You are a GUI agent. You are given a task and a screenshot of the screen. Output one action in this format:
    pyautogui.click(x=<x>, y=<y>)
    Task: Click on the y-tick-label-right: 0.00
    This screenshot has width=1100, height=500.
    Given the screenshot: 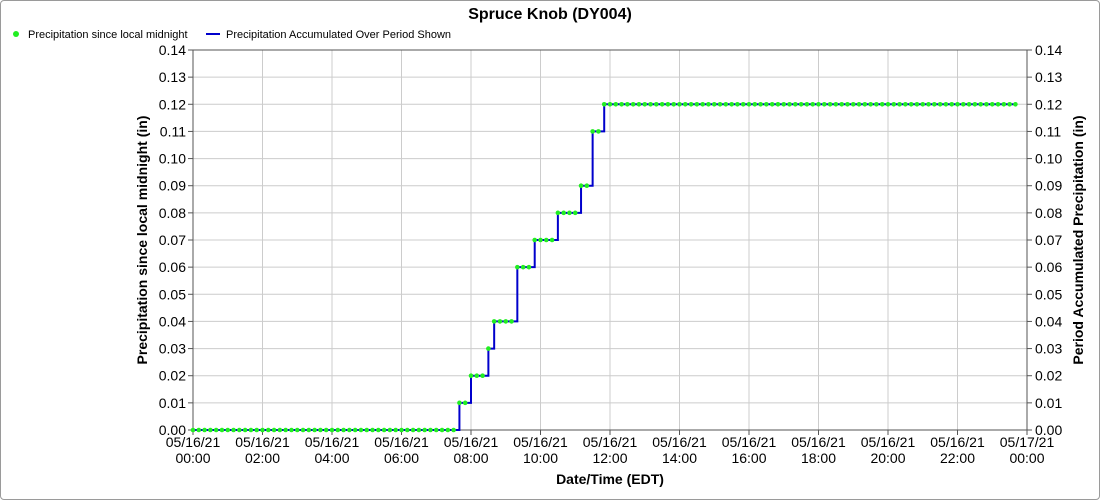 What is the action you would take?
    pyautogui.click(x=1048, y=430)
    